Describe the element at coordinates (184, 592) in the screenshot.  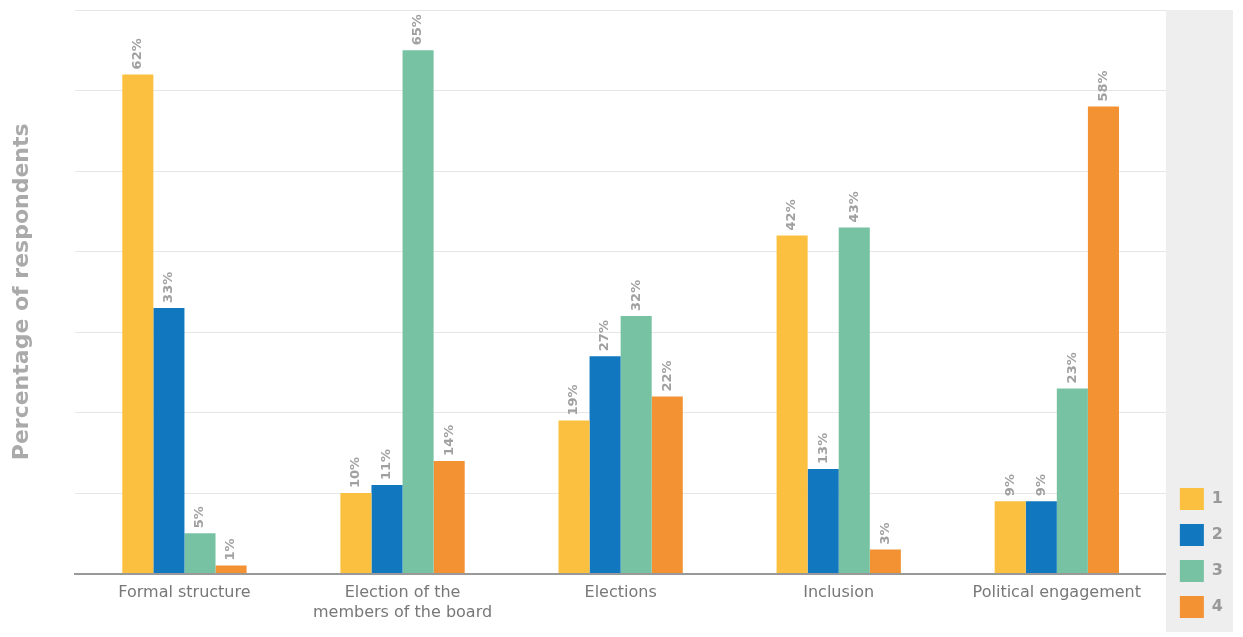
I see `x-tick-label: Formal structure` at that location.